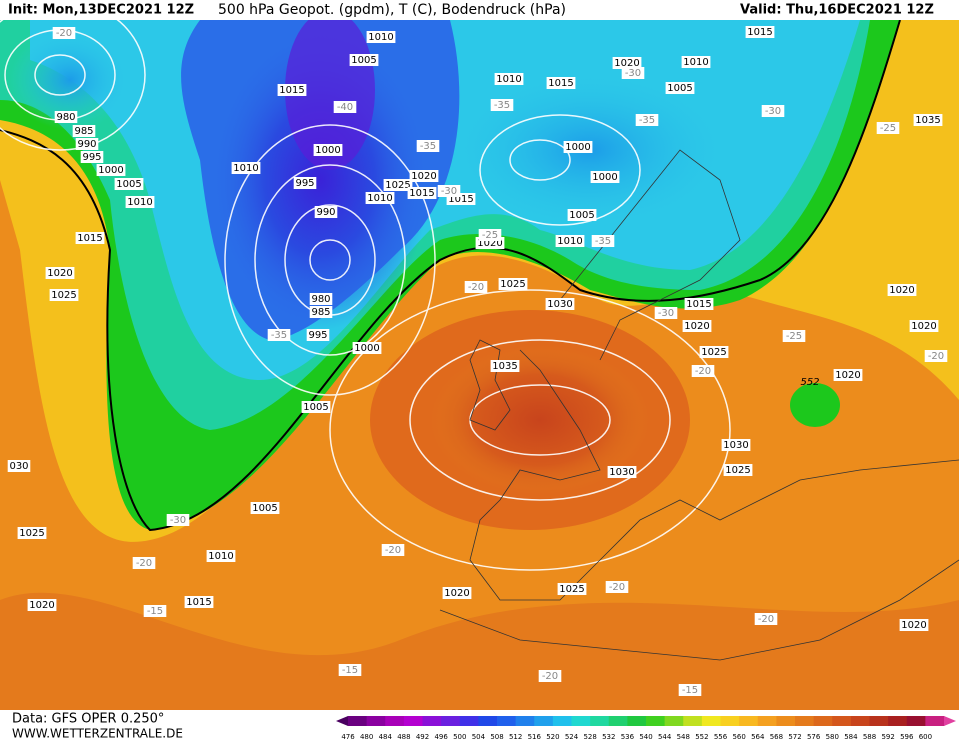 The width and height of the screenshot is (959, 741). What do you see at coordinates (479, 737) in the screenshot?
I see `colorbar-label: 504` at bounding box center [479, 737].